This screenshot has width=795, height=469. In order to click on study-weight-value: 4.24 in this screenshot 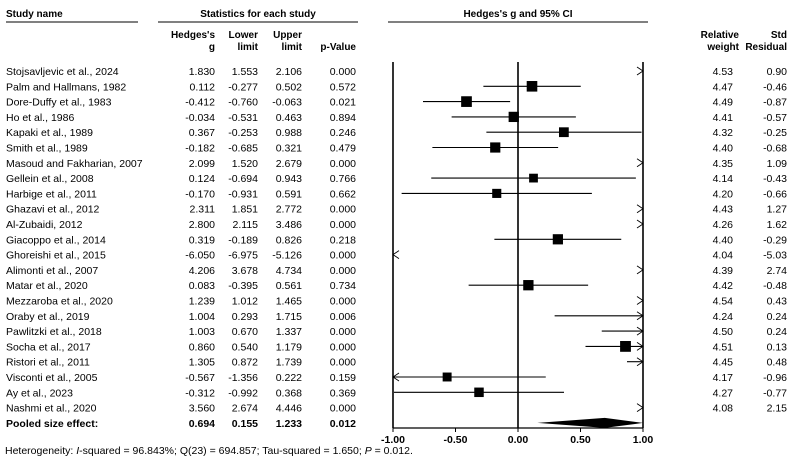, I will do `click(723, 317)`.